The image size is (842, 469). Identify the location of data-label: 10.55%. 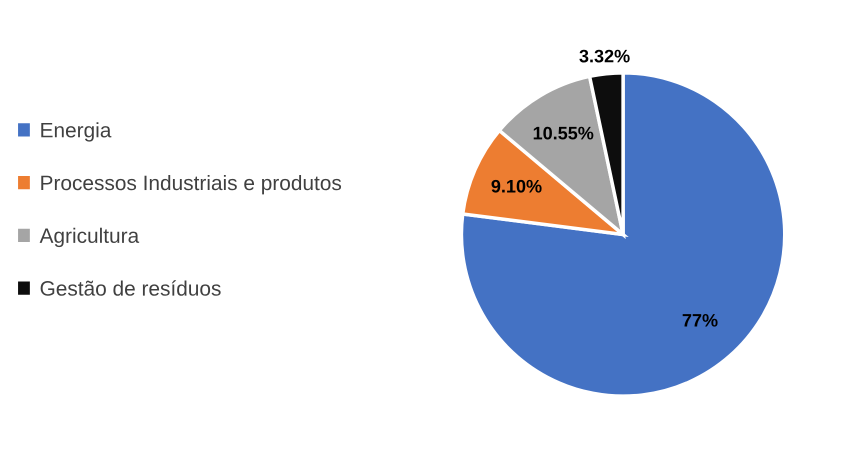
(564, 133).